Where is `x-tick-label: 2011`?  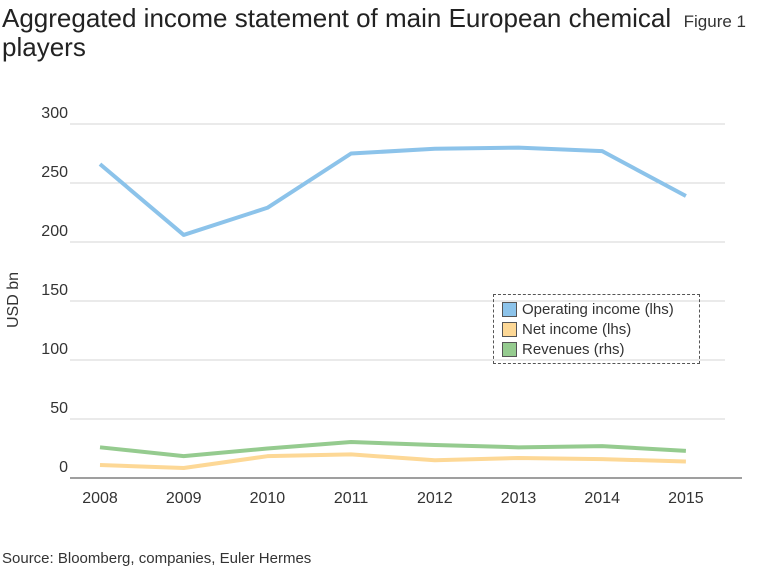
x-tick-label: 2011 is located at coordinates (351, 498).